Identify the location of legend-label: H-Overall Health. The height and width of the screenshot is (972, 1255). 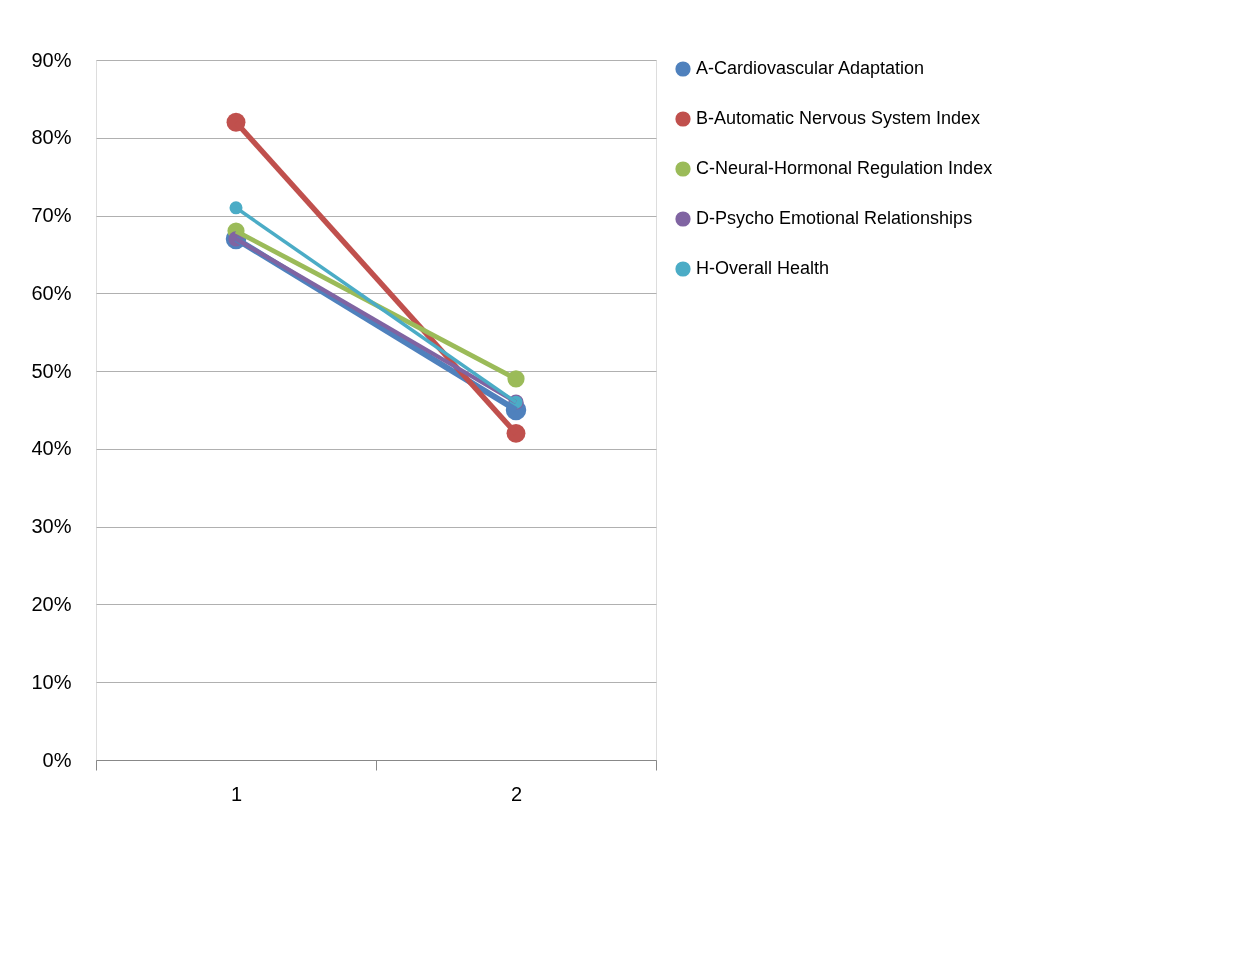
(763, 268).